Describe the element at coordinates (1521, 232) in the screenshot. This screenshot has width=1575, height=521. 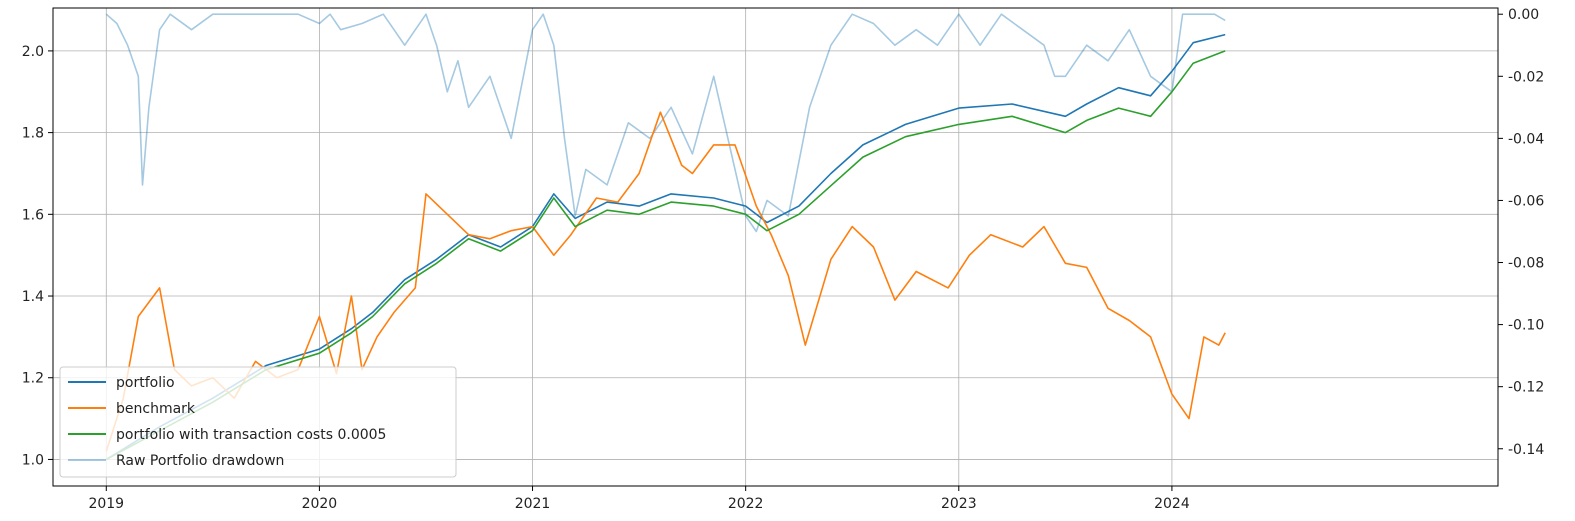
I see `y-axis-right: 0.00 -0.02 -0.04 -0.06 -0.08 -0.10 -0.12 -0.14` at that location.